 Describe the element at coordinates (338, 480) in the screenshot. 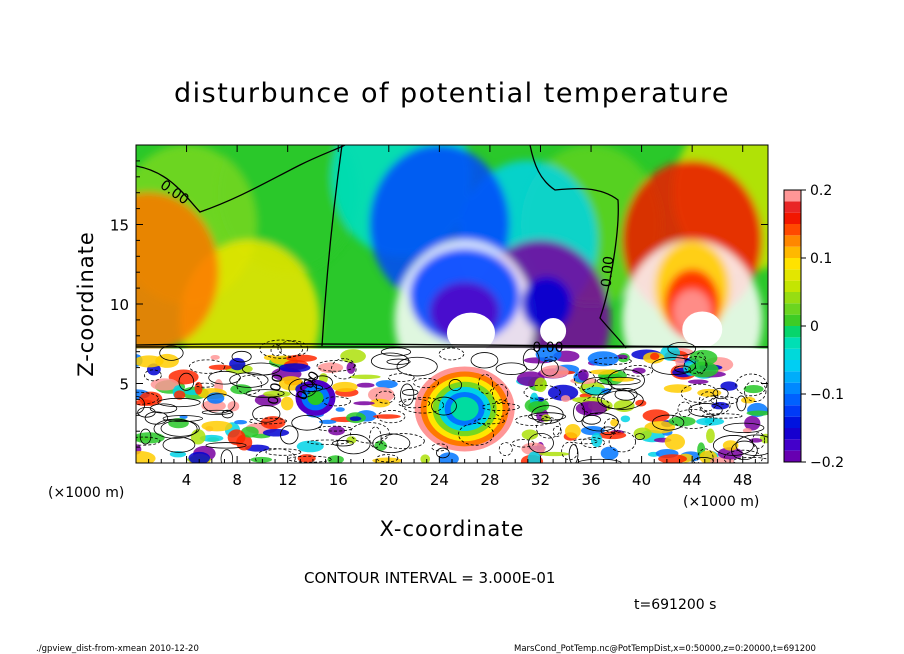

I see `x-tick-label: 16` at that location.